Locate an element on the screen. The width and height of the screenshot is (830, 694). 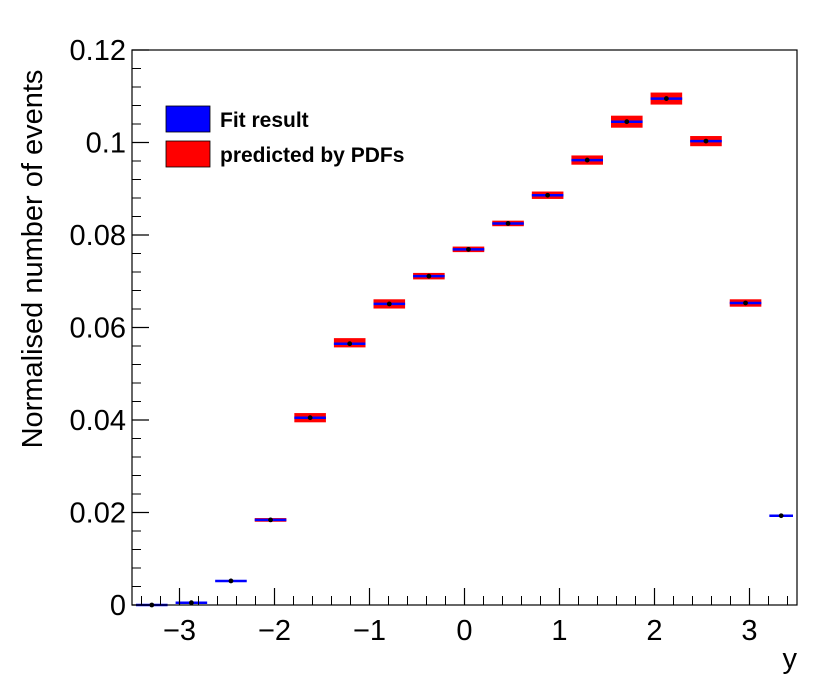
y-axis: 0 0.02 0.04 0.06 0.08 0.1 0.12 is located at coordinates (109, 328).